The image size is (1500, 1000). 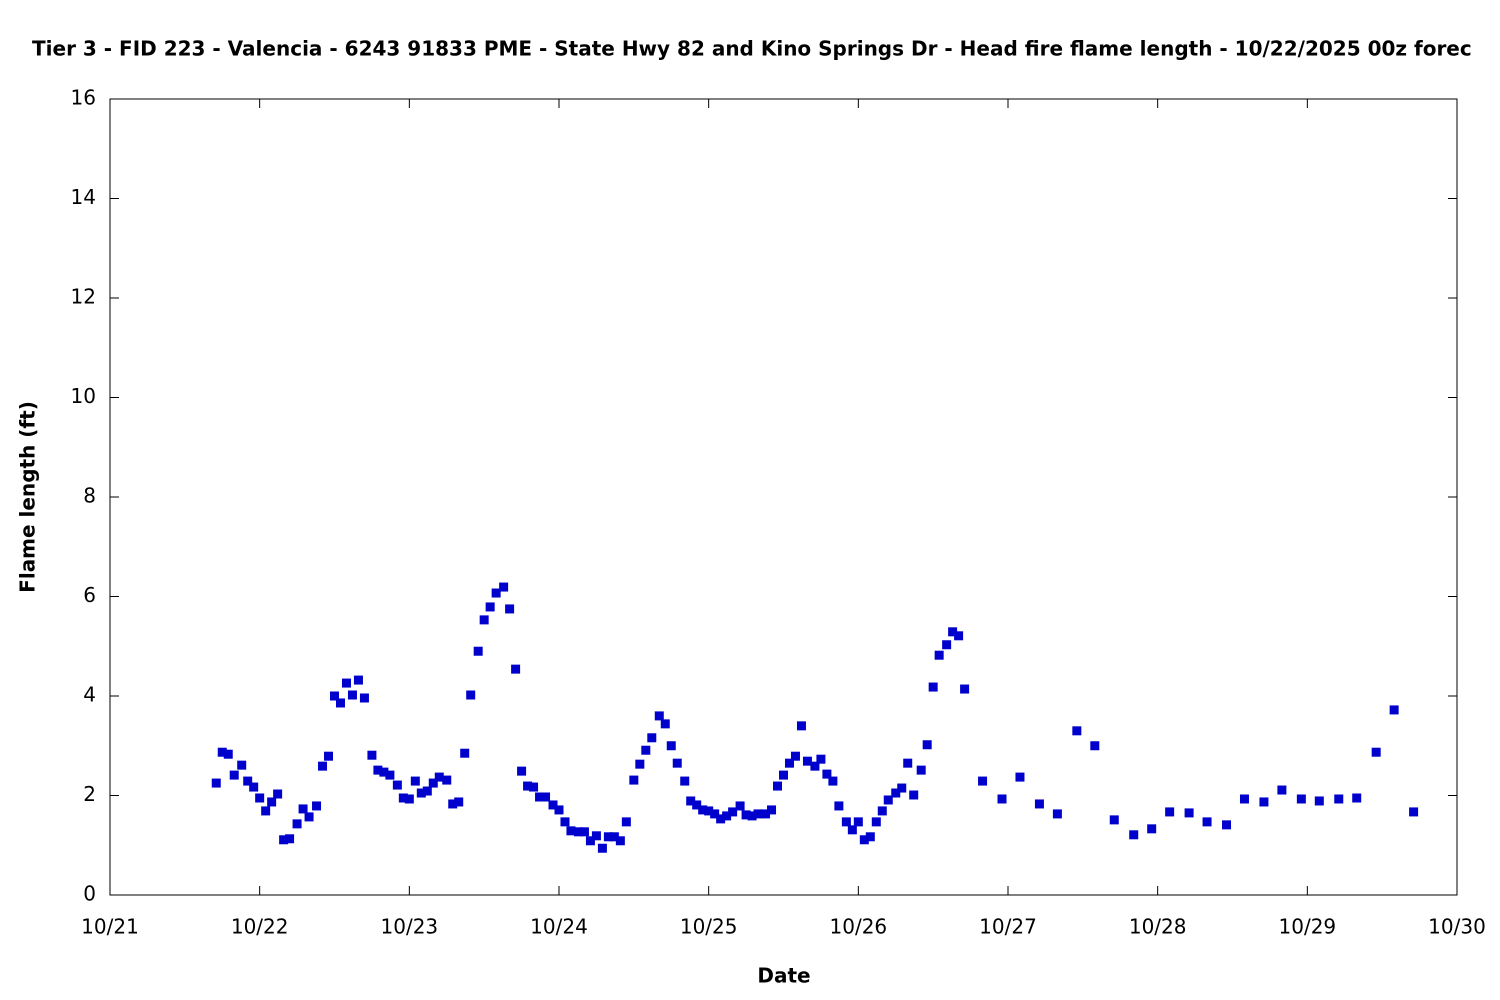 I want to click on x-tick-label: 10/23, so click(x=410, y=927).